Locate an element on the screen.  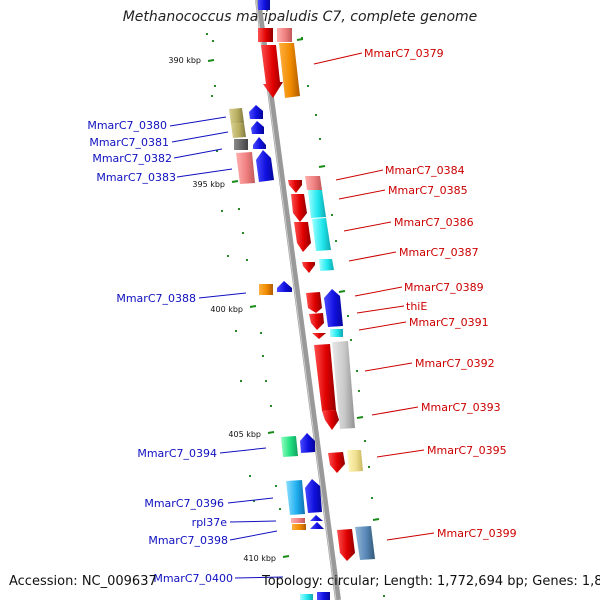
label-mmarc7-0385: MmarC7_0385 is located at coordinates (428, 190).